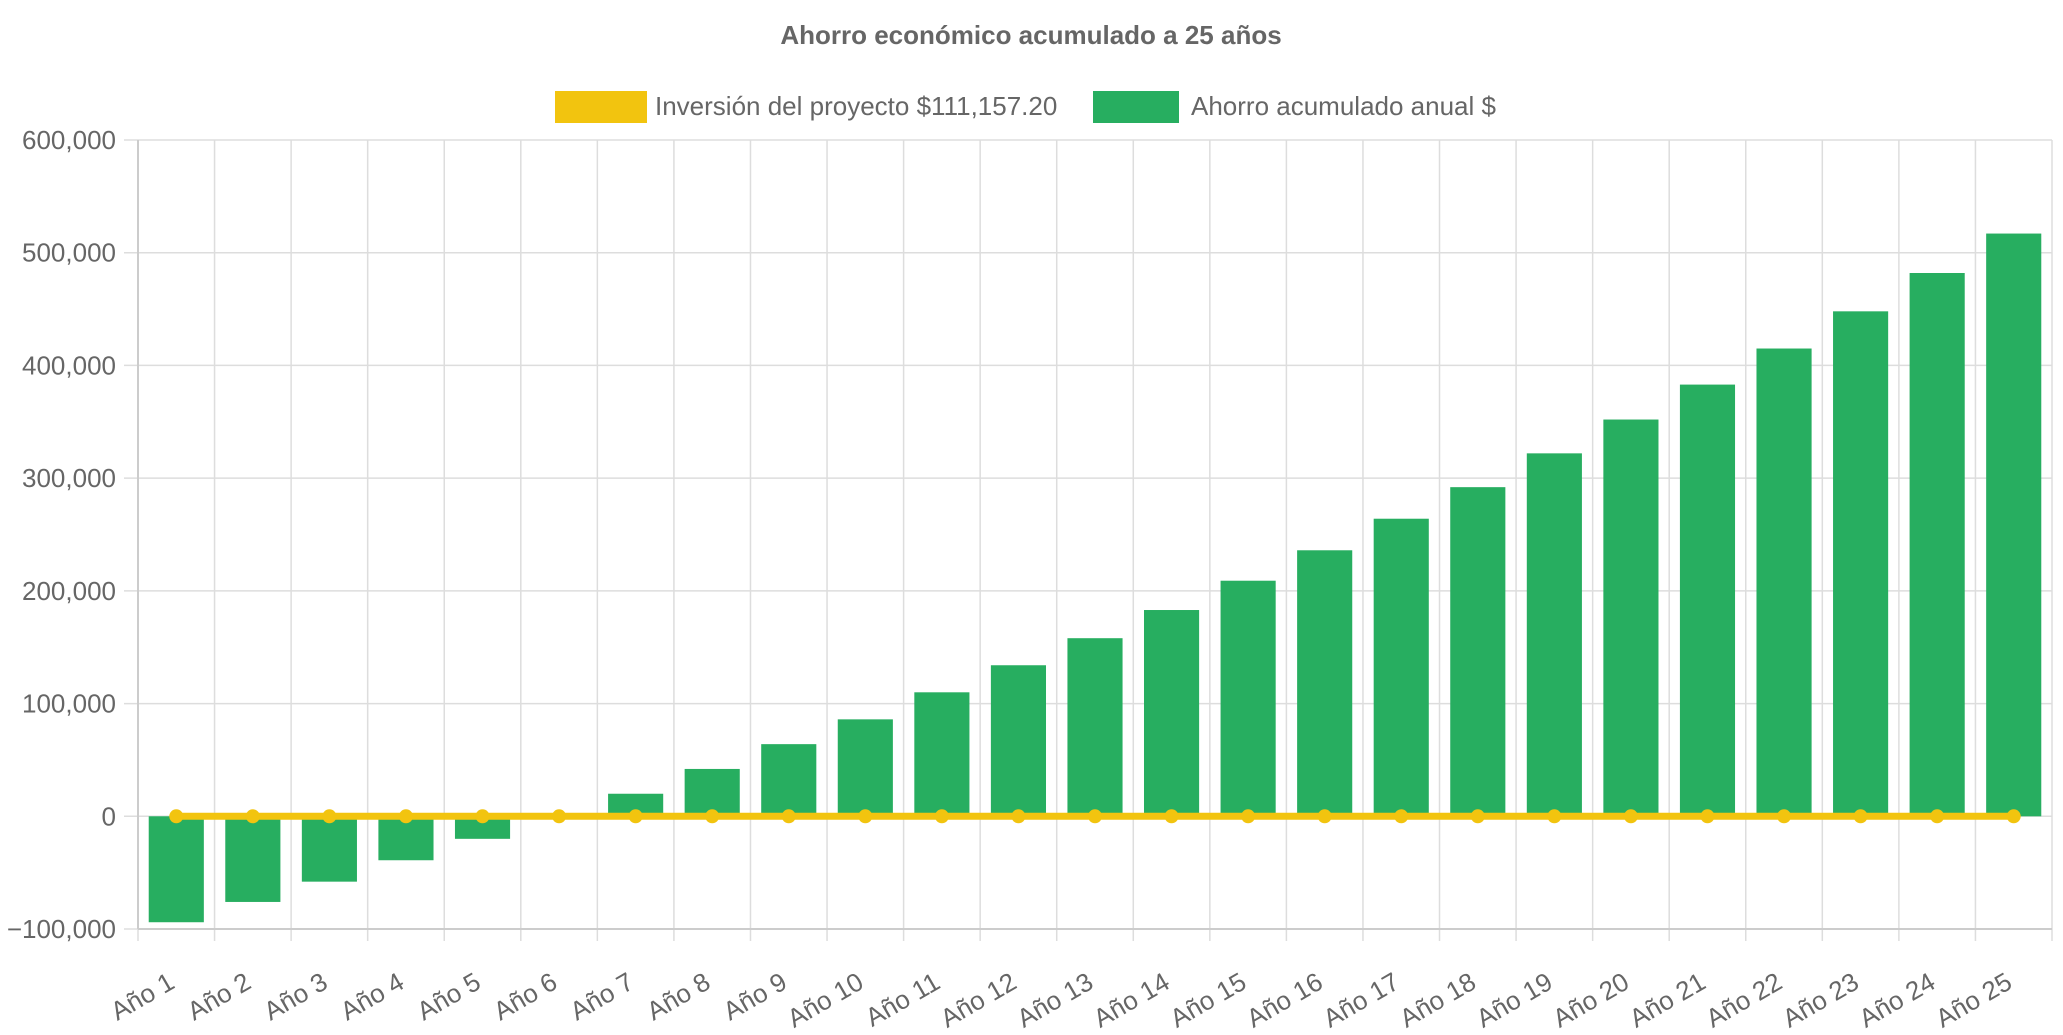 The width and height of the screenshot is (2063, 1035). I want to click on y-tick-label: 0, so click(109, 816).